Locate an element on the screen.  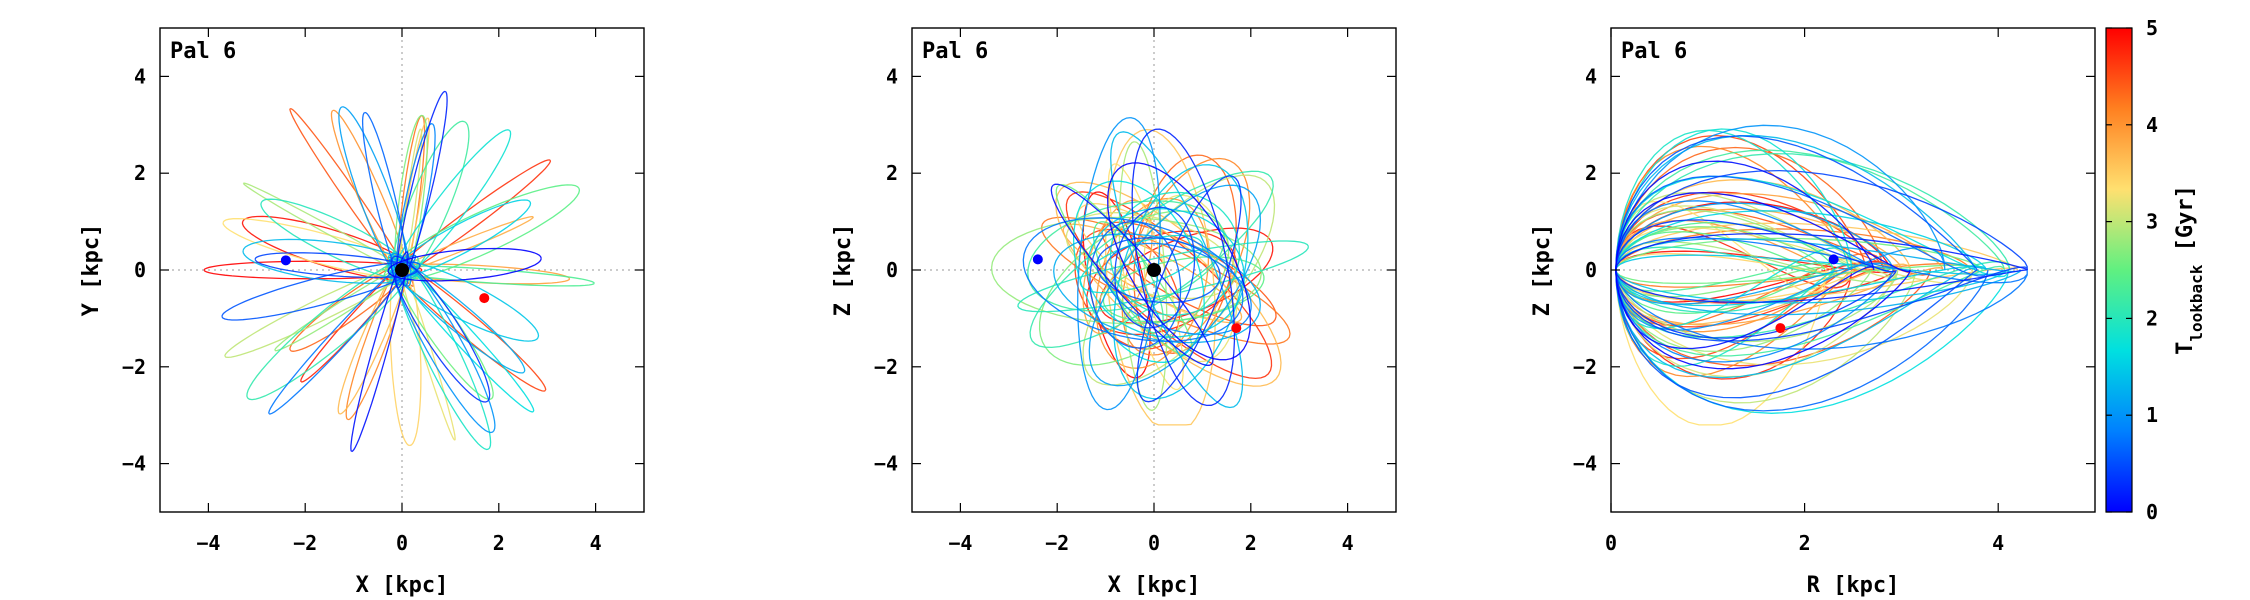
x-axis-label-xz: X [kpc] is located at coordinates (1154, 585).